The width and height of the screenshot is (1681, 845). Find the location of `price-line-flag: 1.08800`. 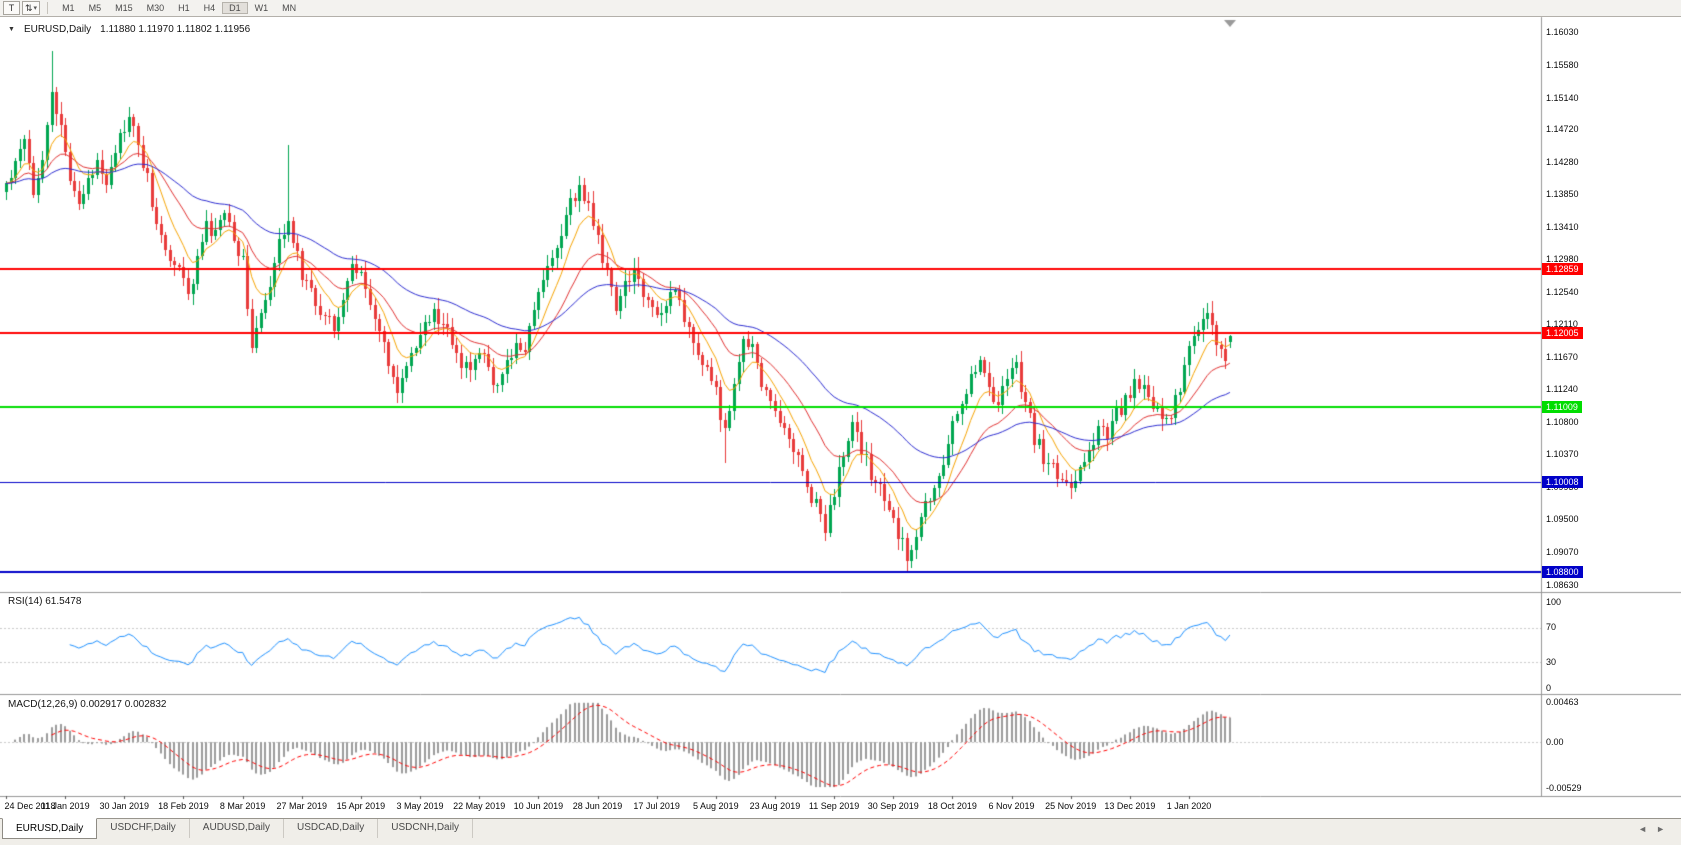

price-line-flag: 1.08800 is located at coordinates (1562, 572).